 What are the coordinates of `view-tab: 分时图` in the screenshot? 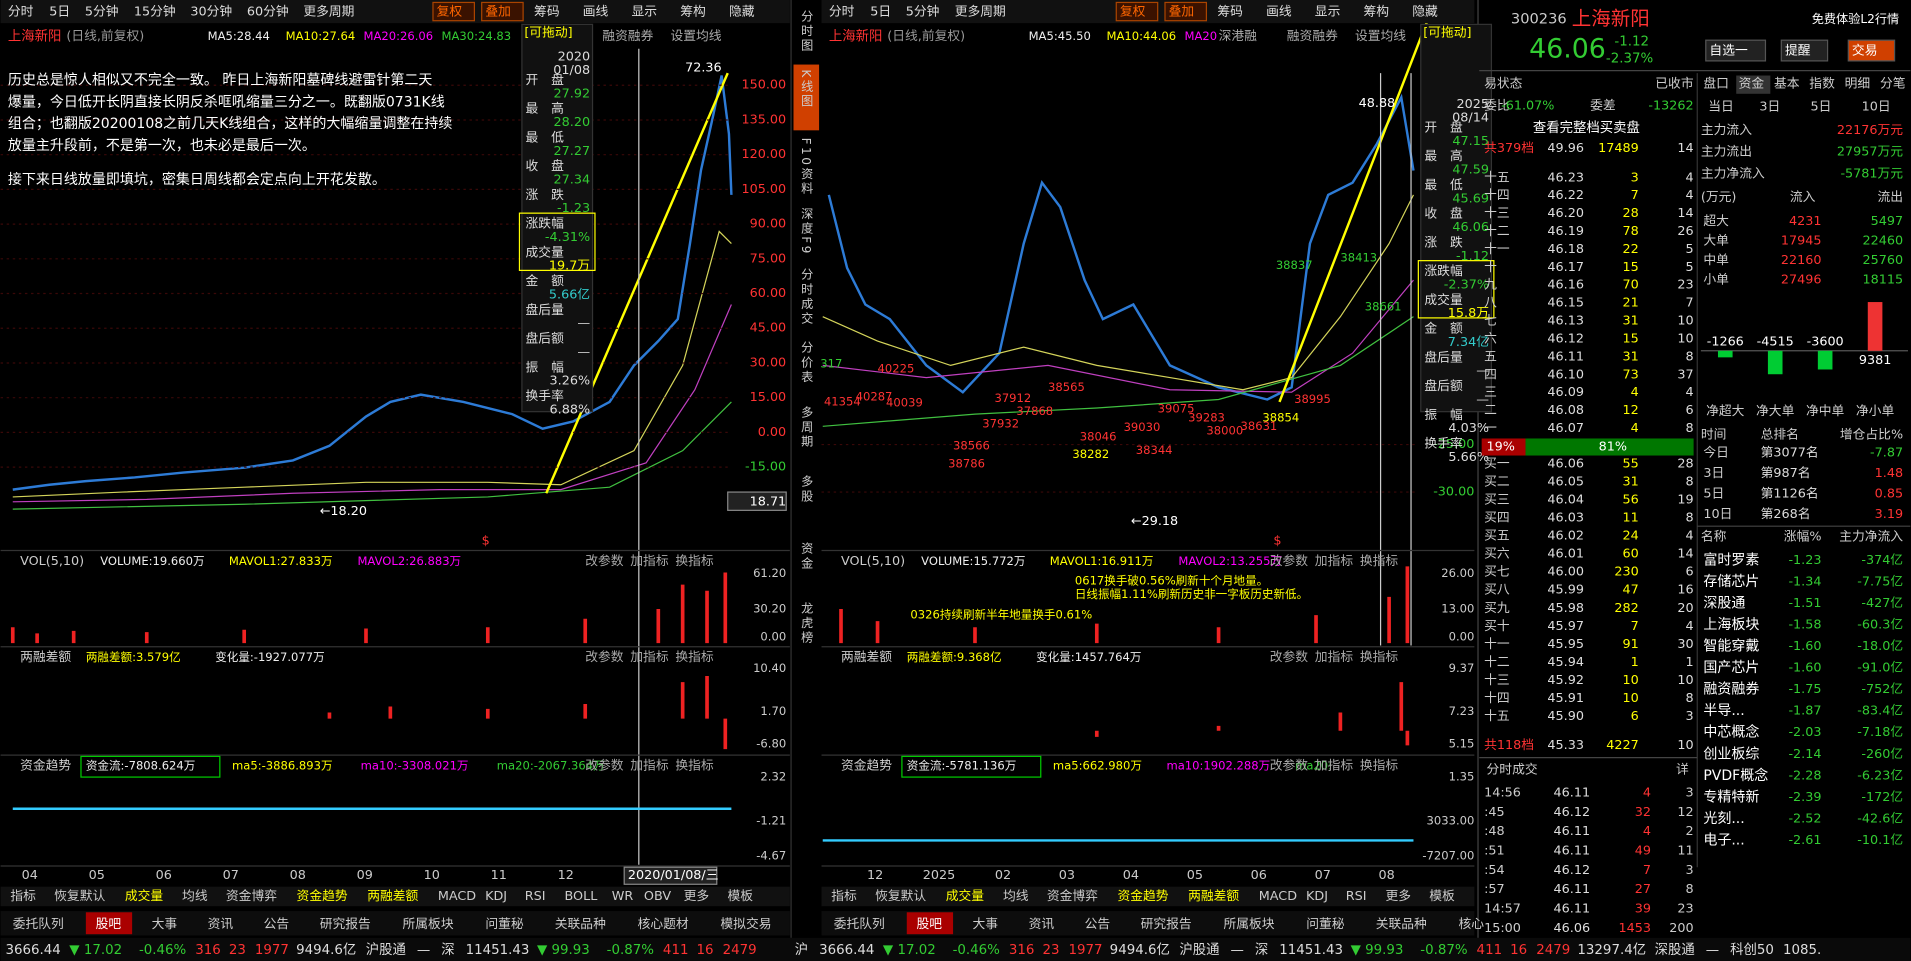 It's located at (806, 31).